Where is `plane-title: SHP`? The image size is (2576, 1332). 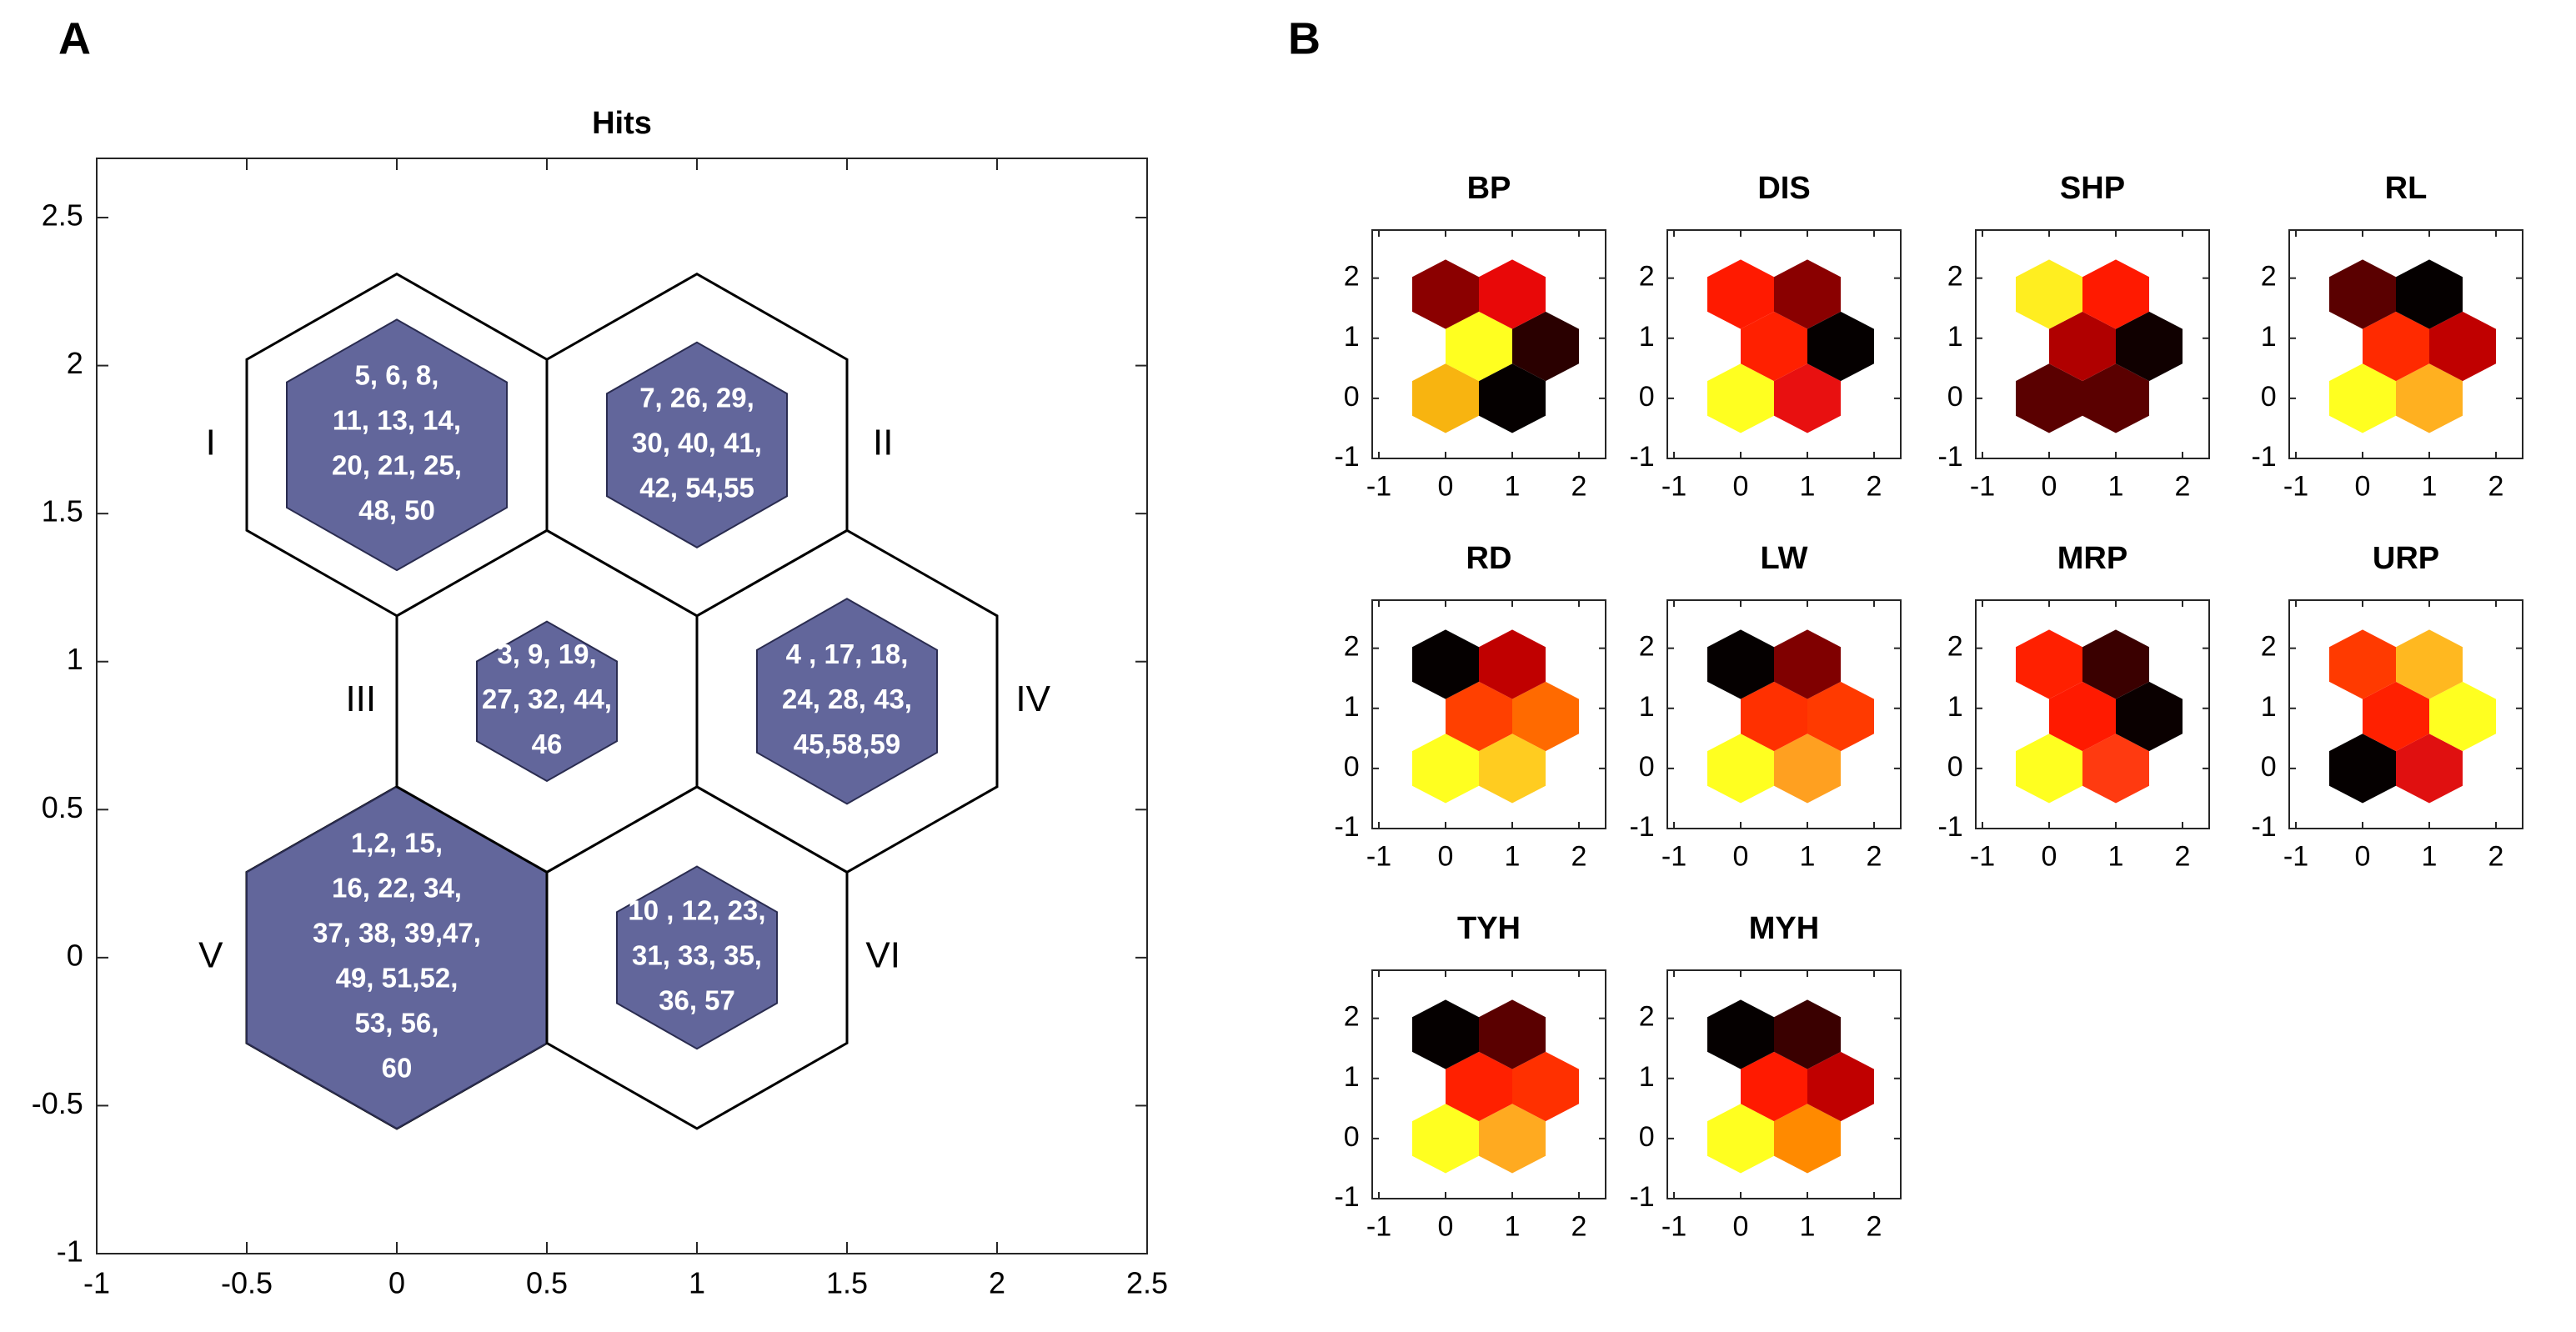
plane-title: SHP is located at coordinates (2092, 189).